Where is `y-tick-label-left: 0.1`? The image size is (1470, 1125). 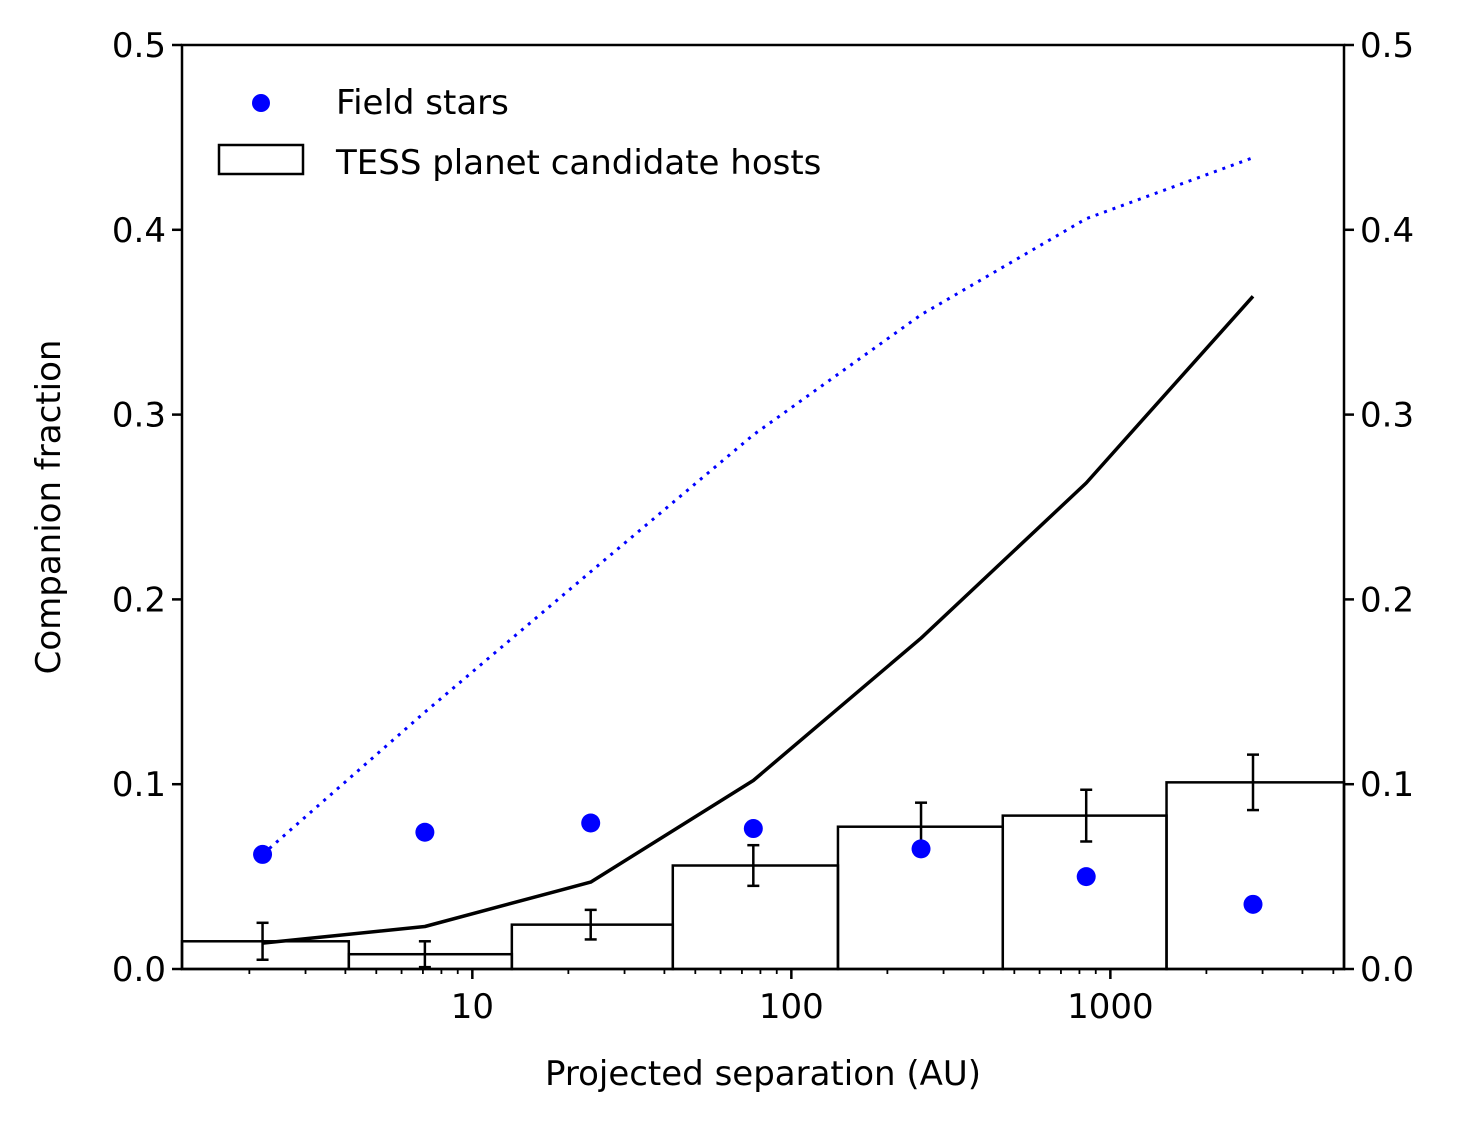
y-tick-label-left: 0.1 is located at coordinates (139, 785).